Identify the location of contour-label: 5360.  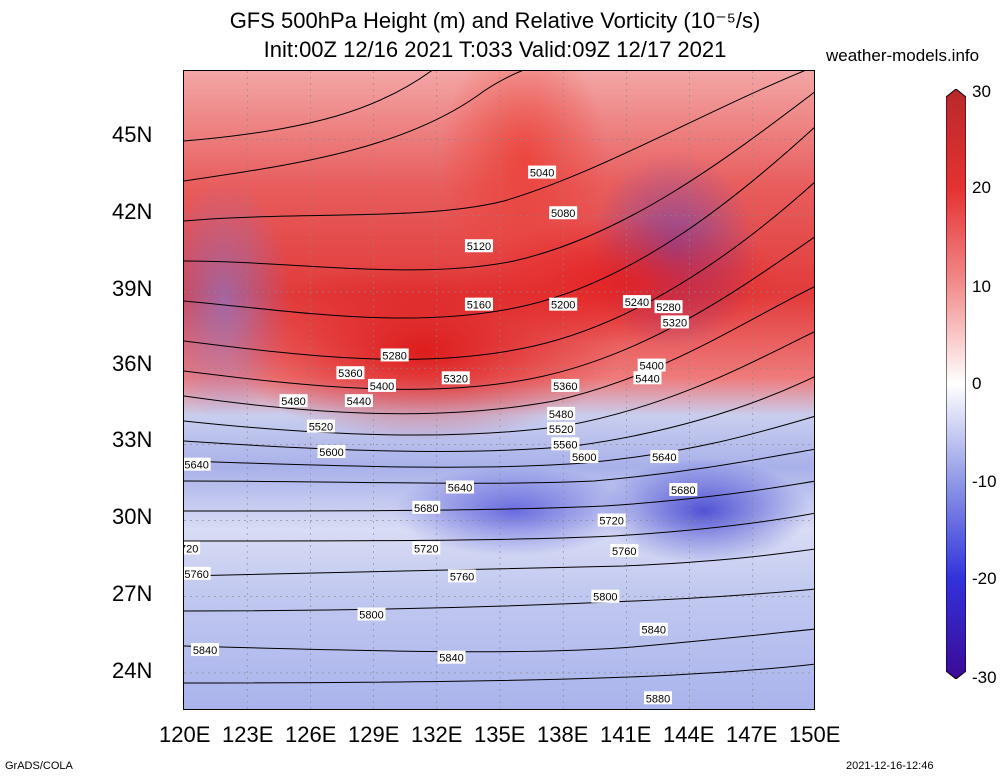
(565, 385).